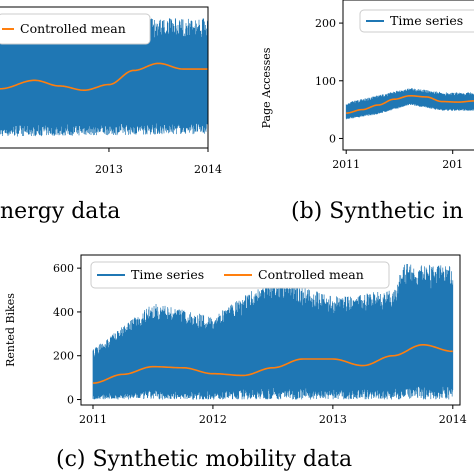 Image resolution: width=474 pixels, height=474 pixels. I want to click on x-tick-label: 2012, so click(213, 419).